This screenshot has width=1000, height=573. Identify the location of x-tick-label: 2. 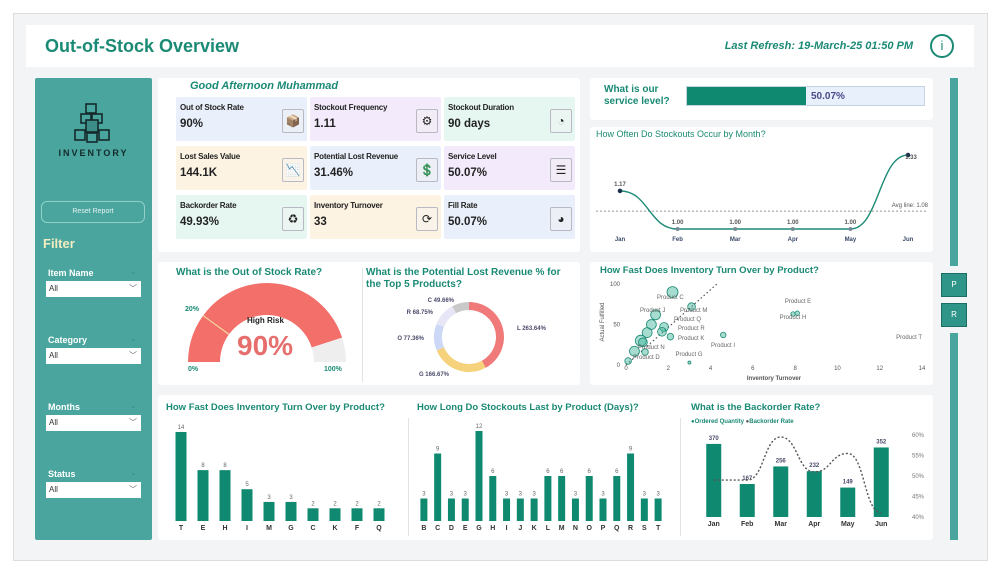
(669, 369).